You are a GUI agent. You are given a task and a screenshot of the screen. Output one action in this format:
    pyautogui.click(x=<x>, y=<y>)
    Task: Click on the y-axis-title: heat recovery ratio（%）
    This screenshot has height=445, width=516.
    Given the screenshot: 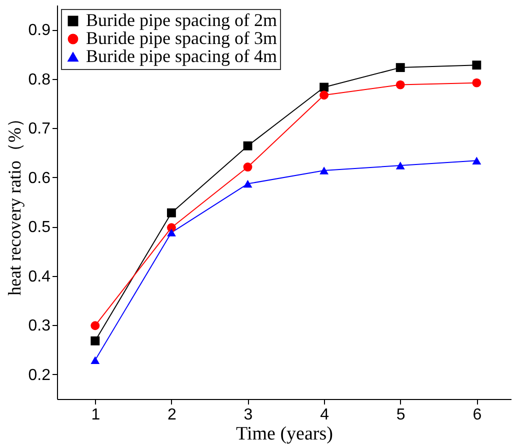 What is the action you would take?
    pyautogui.click(x=14, y=203)
    